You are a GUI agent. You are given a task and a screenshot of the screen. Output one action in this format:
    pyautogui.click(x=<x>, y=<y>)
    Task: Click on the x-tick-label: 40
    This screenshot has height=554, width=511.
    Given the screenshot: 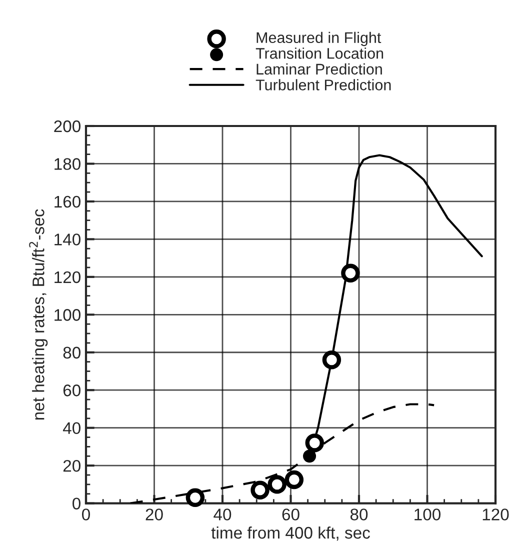 What is the action you would take?
    pyautogui.click(x=223, y=514)
    